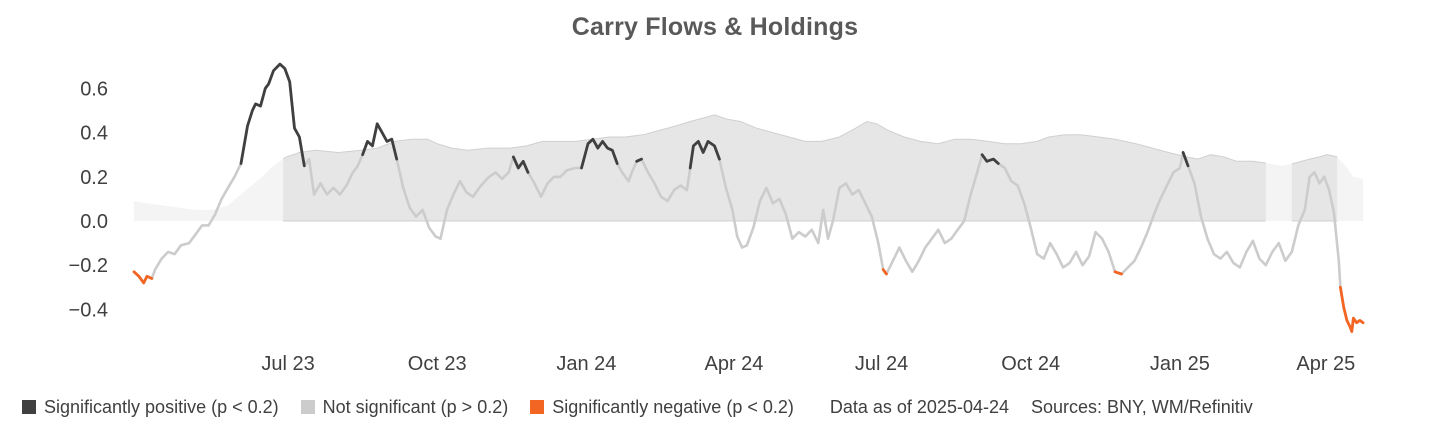 The width and height of the screenshot is (1430, 427). I want to click on x-tick-label: Jul 23, so click(287, 364).